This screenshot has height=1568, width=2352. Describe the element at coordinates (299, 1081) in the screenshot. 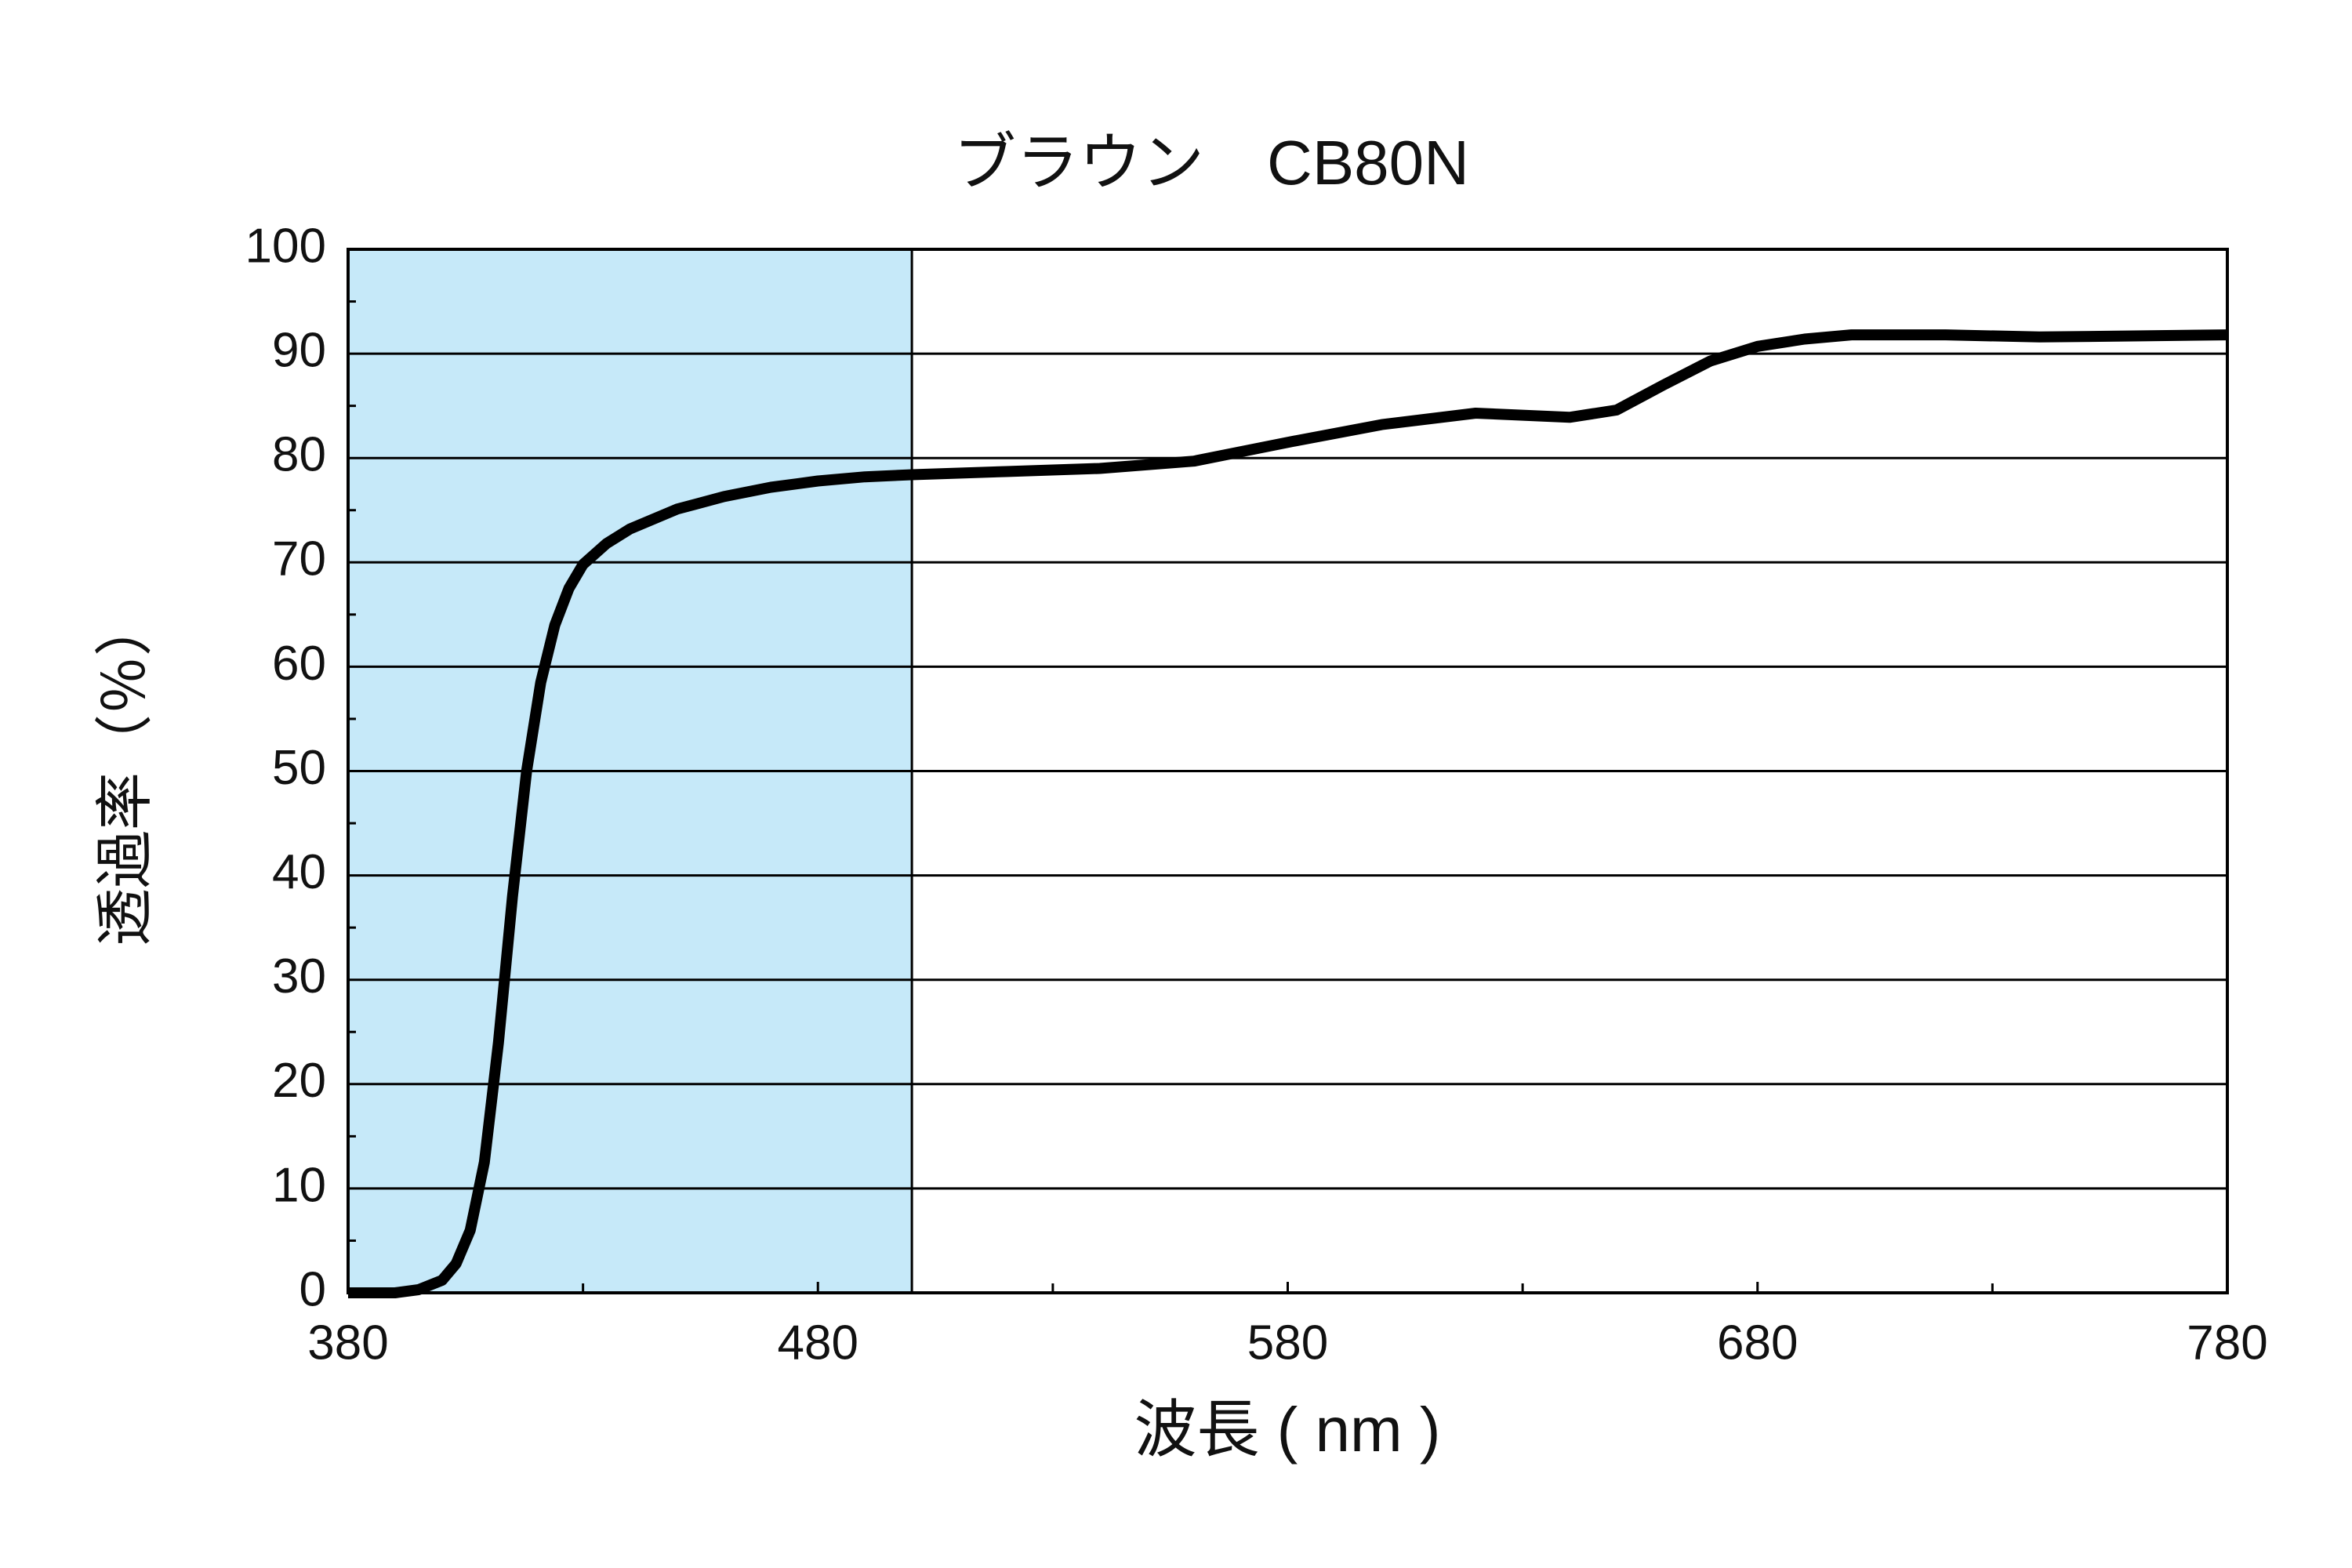

I see `y-tick-label: 20` at that location.